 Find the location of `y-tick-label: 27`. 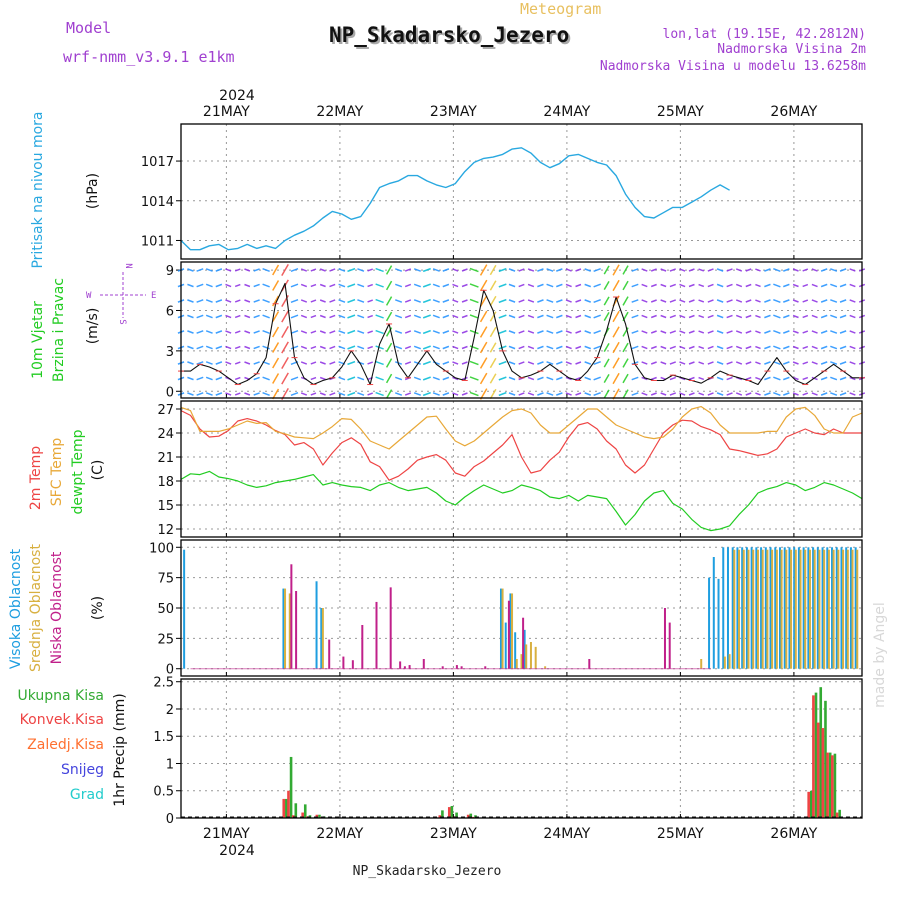

y-tick-label: 27 is located at coordinates (165, 410).